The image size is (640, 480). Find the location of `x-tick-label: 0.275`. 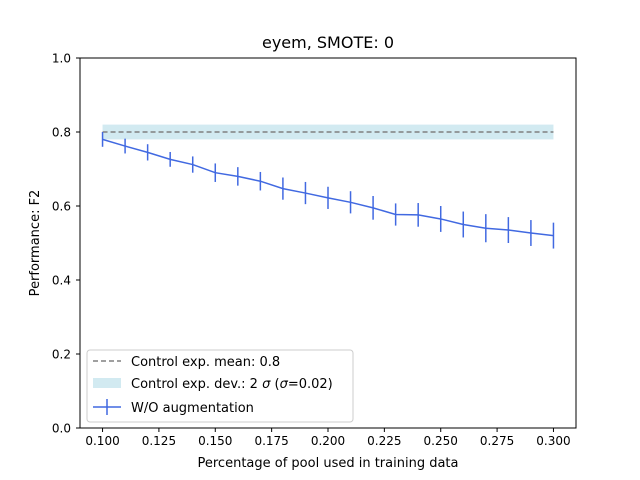

x-tick-label: 0.275 is located at coordinates (497, 441).